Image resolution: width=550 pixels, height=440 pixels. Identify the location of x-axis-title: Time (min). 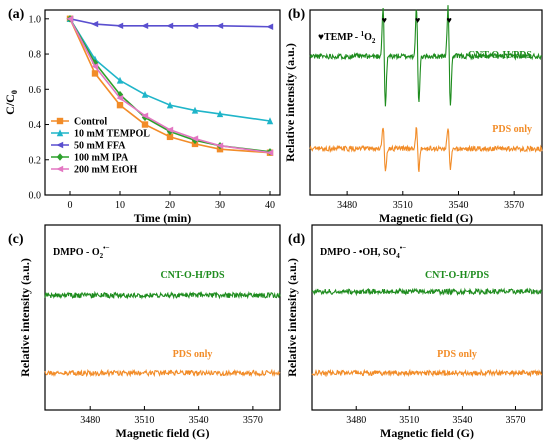
(162, 218).